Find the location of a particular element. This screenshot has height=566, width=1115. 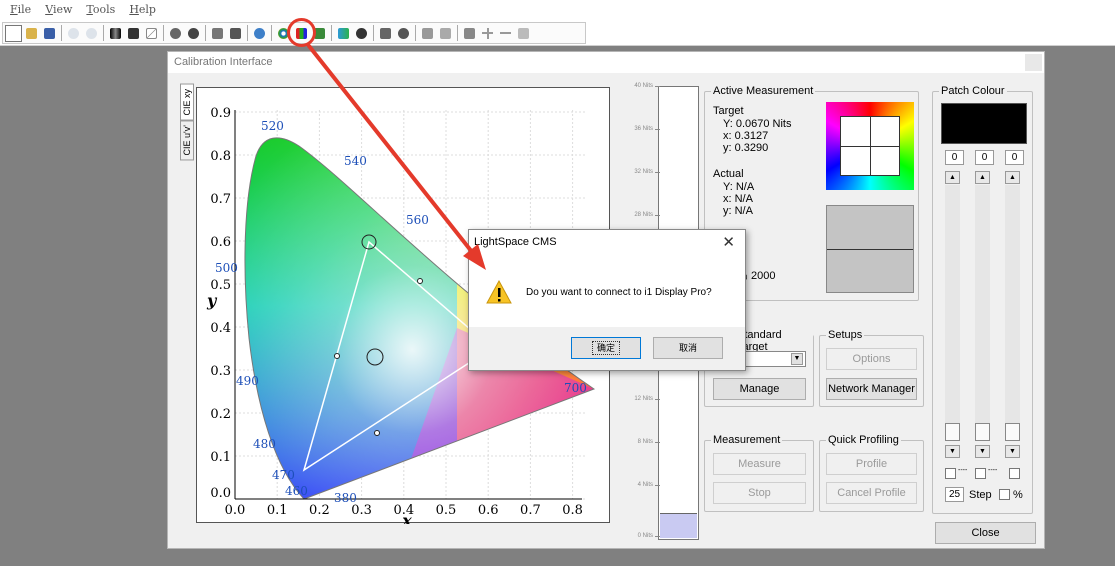

green-slider-thumb is located at coordinates (982, 432).